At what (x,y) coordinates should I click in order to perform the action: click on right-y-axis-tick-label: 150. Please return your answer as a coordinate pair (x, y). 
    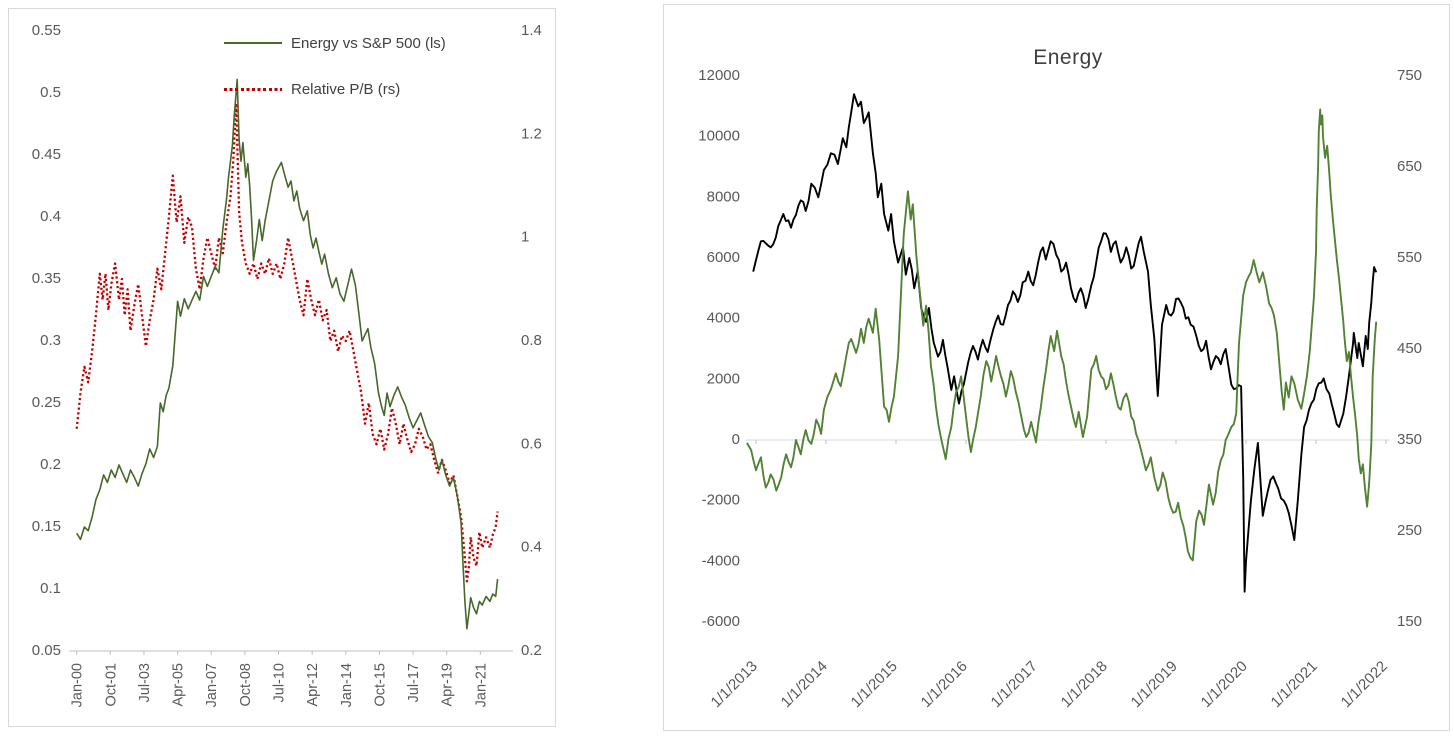
    Looking at the image, I should click on (1409, 621).